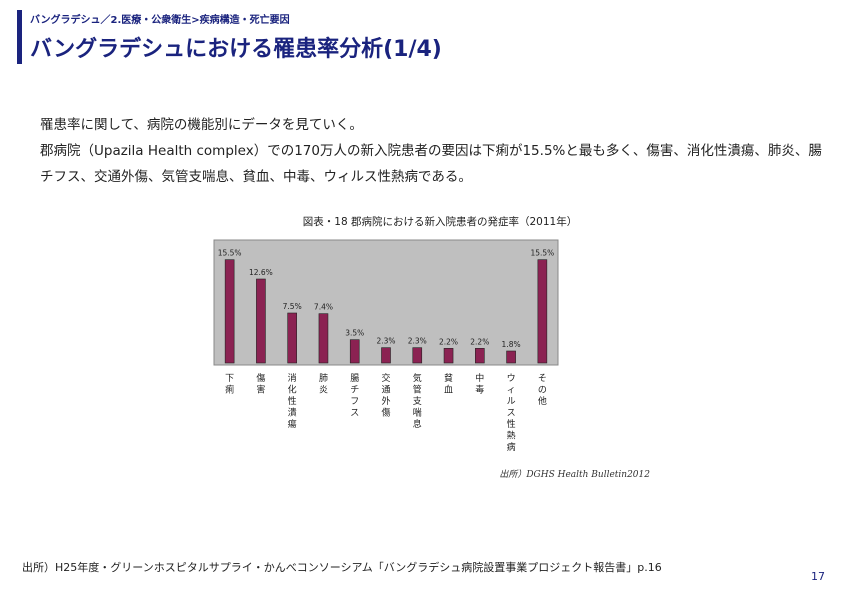 This screenshot has width=842, height=595. What do you see at coordinates (236, 49) in the screenshot?
I see `page-title: バングラデシュにおける罹患率分析(1/4)` at bounding box center [236, 49].